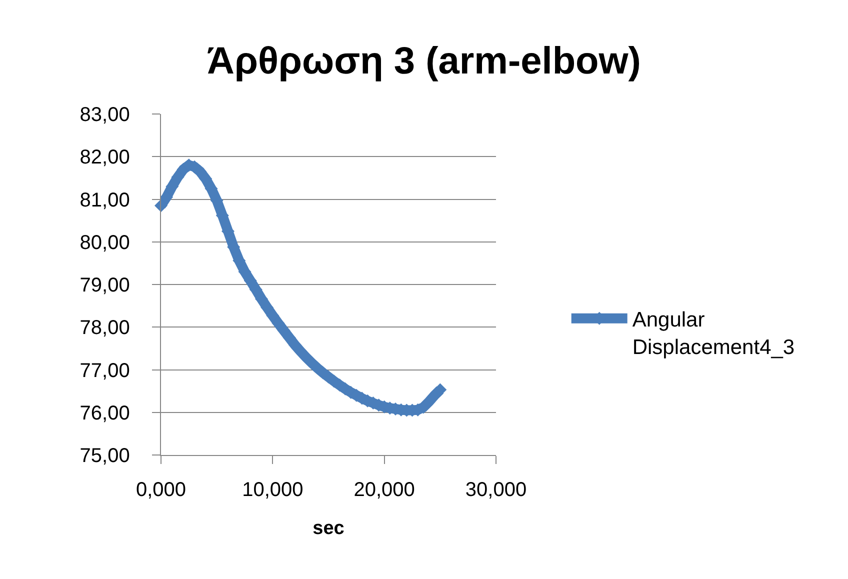  What do you see at coordinates (105, 371) in the screenshot?
I see `y-tick-label: 77,00` at bounding box center [105, 371].